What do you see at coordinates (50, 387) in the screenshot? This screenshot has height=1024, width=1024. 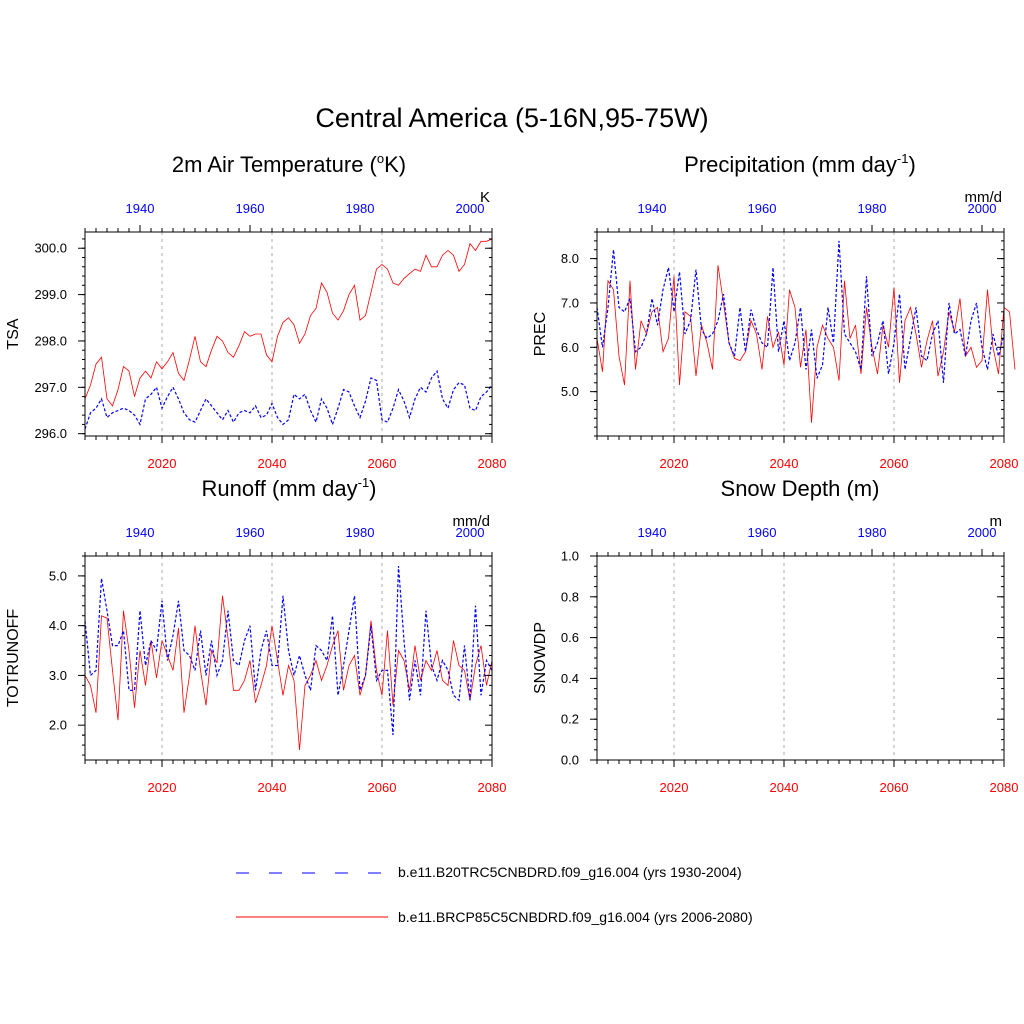 I see `y-tick-label-tsa: 297.0` at bounding box center [50, 387].